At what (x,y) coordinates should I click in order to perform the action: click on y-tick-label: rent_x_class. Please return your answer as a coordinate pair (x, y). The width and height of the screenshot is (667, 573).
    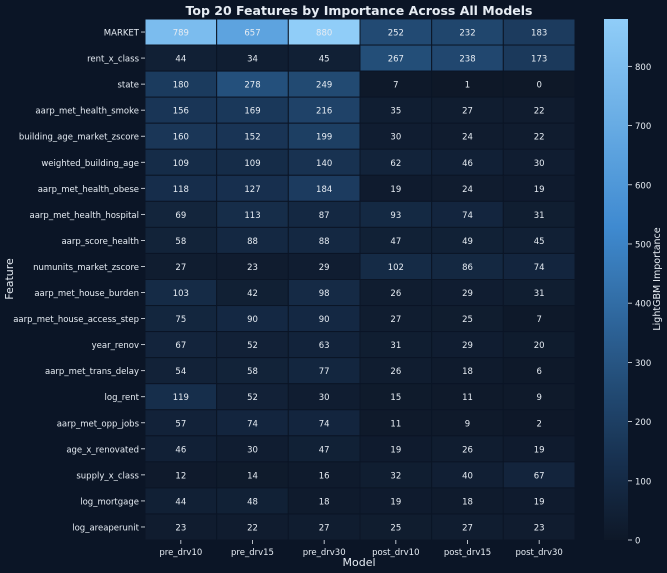
    Looking at the image, I should click on (113, 60).